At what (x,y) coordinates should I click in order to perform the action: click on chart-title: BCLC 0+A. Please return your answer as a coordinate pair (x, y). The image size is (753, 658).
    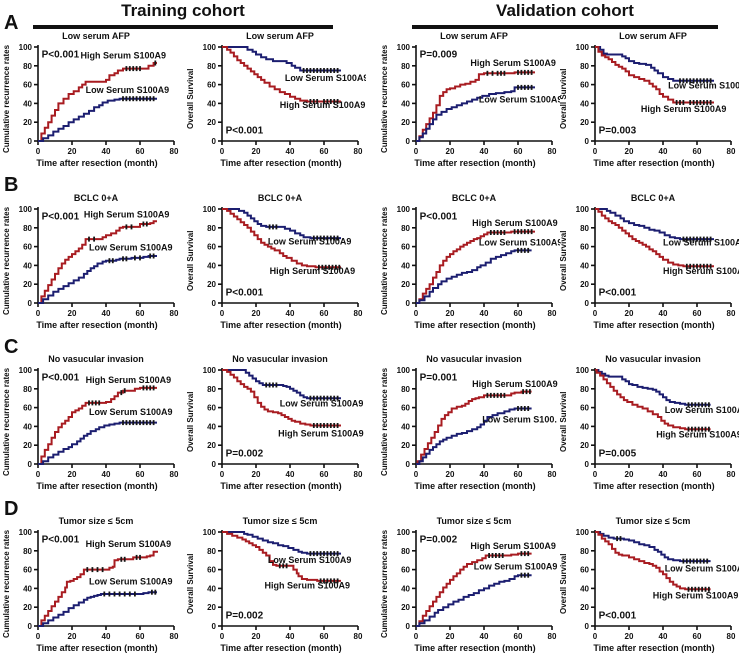
    Looking at the image, I should click on (474, 198).